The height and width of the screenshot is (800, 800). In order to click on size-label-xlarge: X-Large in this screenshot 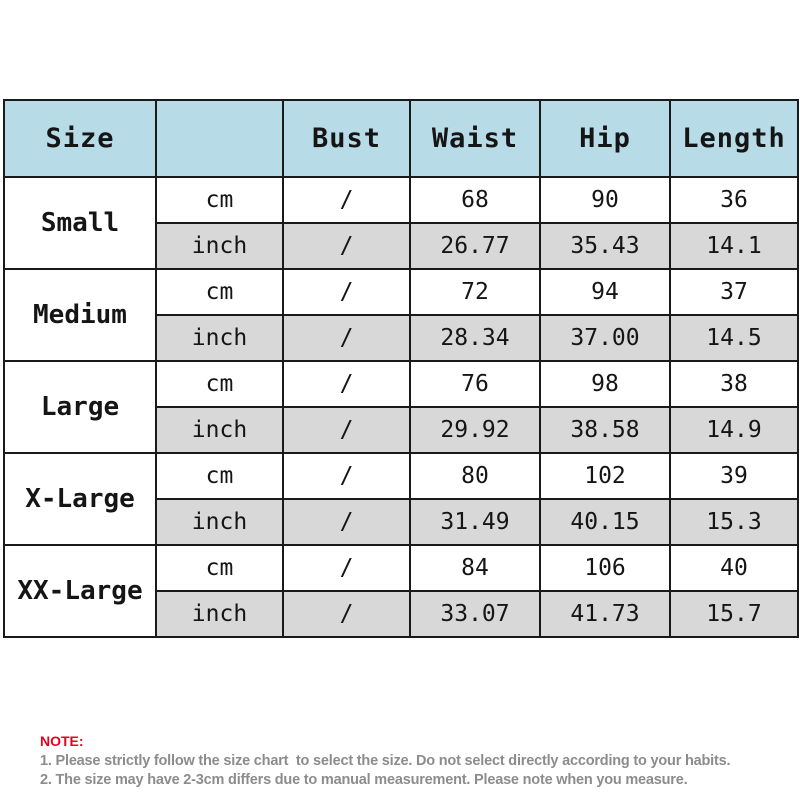, I will do `click(80, 499)`.